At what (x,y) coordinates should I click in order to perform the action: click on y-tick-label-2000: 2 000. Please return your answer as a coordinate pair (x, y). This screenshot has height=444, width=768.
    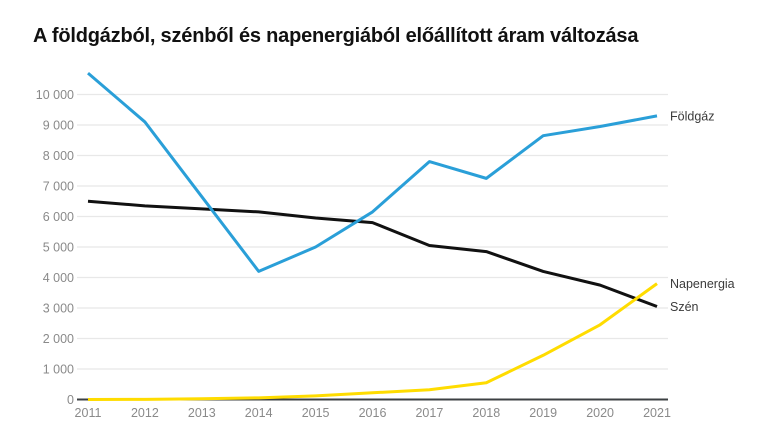
    Looking at the image, I should click on (58, 339).